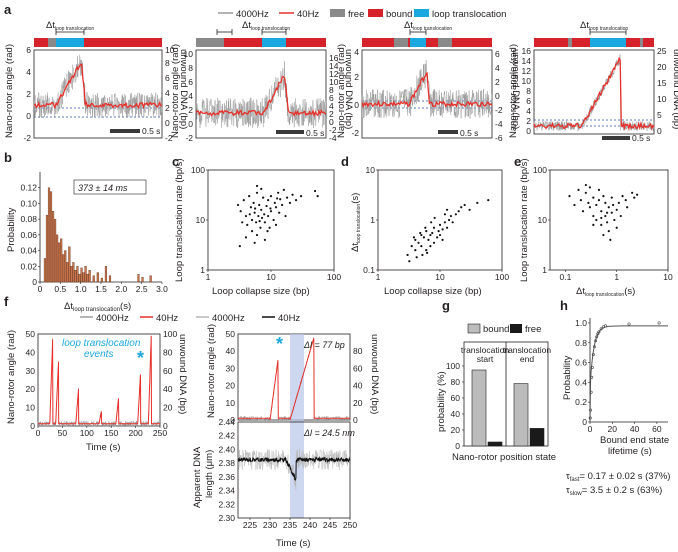 The height and width of the screenshot is (552, 678). What do you see at coordinates (334, 82) in the screenshot?
I see `y-tick-right: 10` at bounding box center [334, 82].